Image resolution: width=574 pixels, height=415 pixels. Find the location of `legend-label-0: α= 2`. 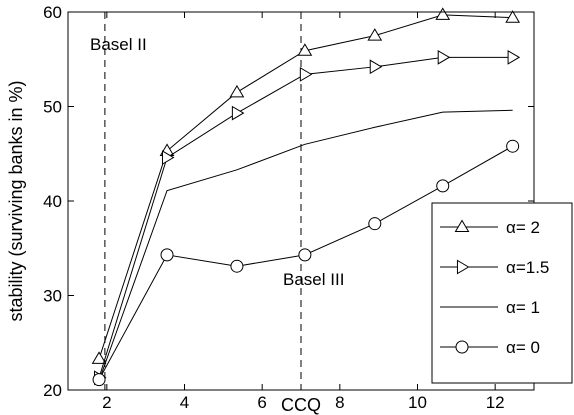

legend-label-0: α= 2 is located at coordinates (523, 227).